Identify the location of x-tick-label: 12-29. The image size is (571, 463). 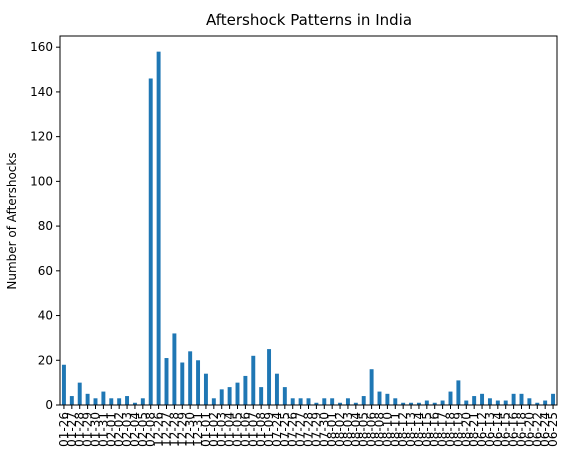
(182, 429).